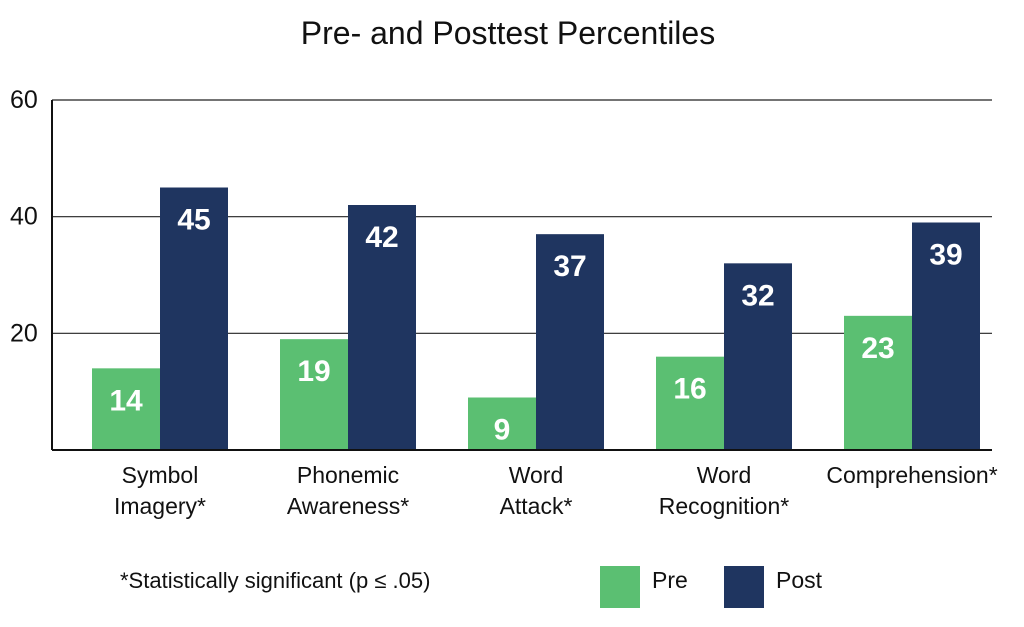 Image resolution: width=1024 pixels, height=627 pixels. Describe the element at coordinates (744, 587) in the screenshot. I see `legend-swatch-post` at that location.